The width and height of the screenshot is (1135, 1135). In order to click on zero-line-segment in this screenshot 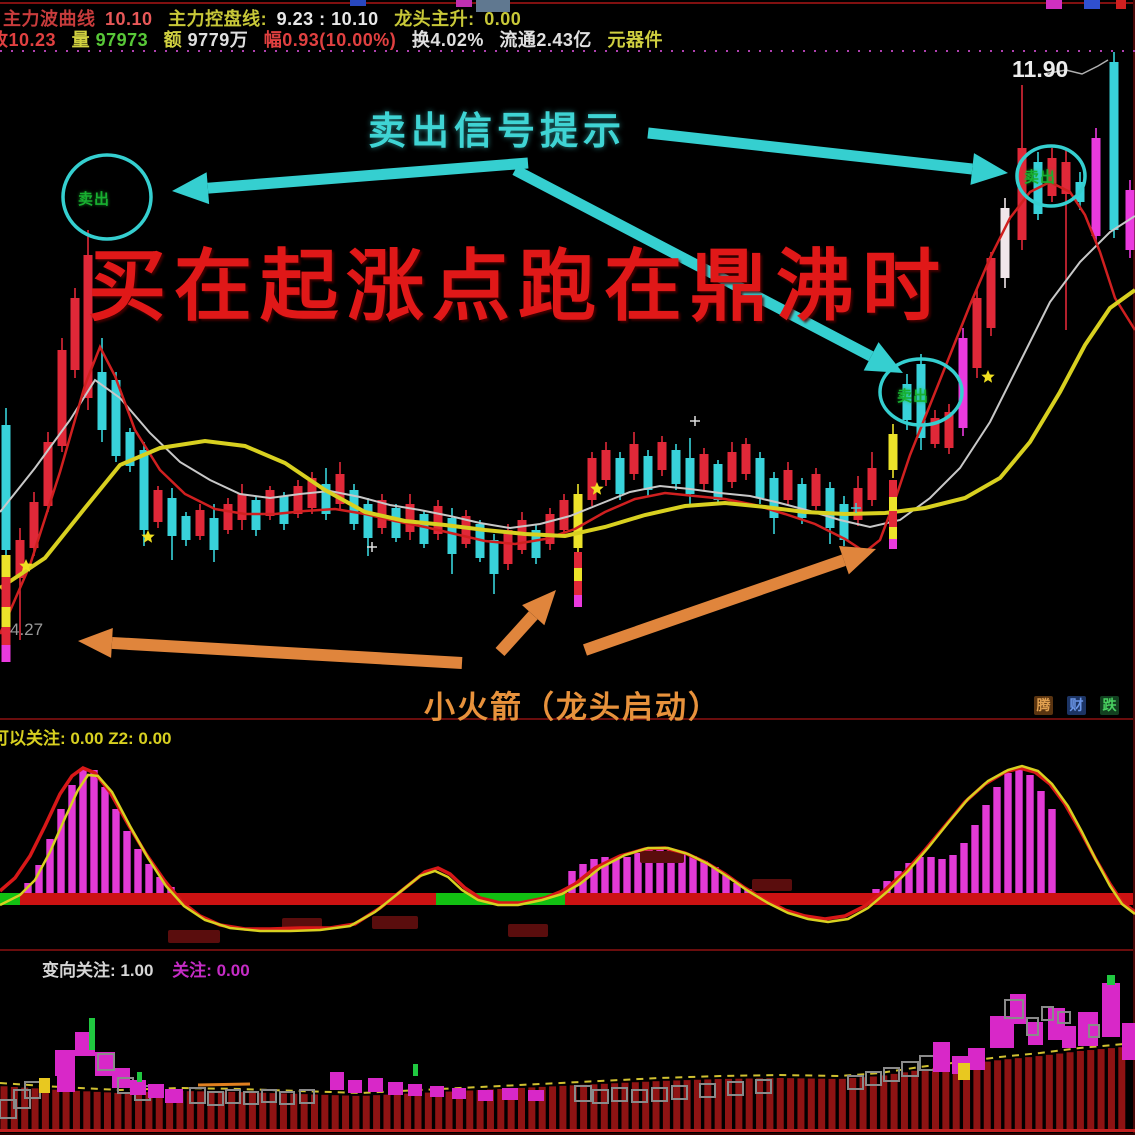, I will do `click(849, 899)`.